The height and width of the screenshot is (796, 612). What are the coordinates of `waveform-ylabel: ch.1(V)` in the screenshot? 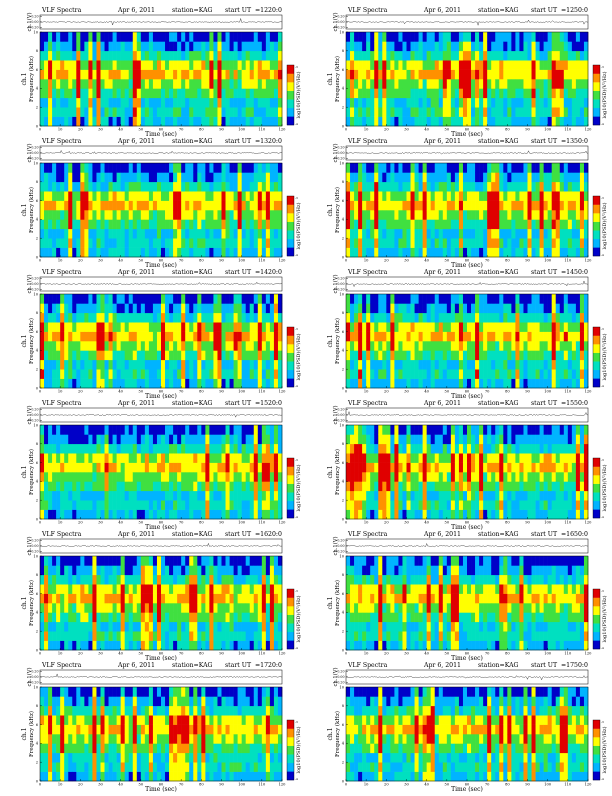 It's located at (29, 22).